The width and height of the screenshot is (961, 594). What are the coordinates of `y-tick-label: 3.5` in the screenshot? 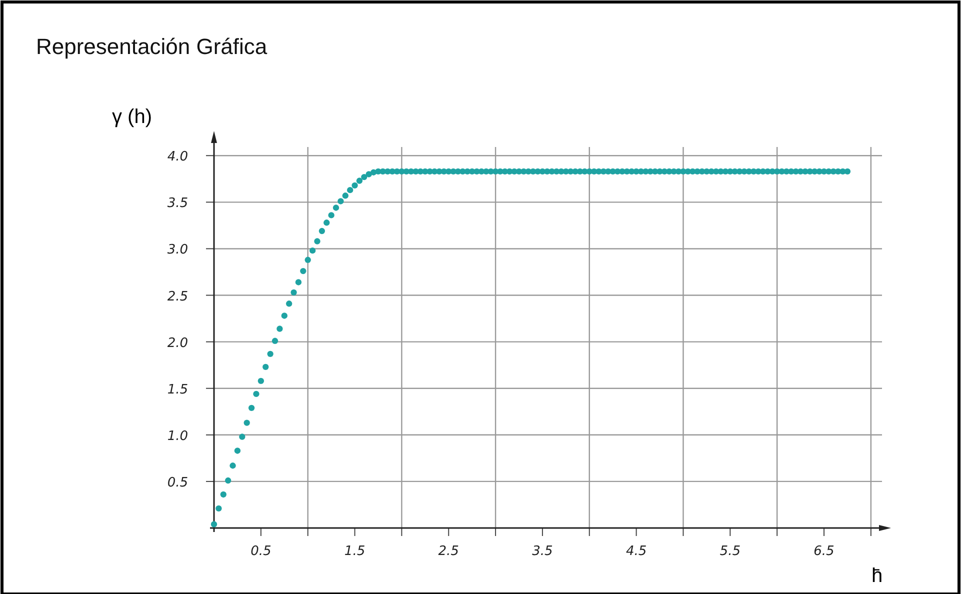 It's located at (177, 204).